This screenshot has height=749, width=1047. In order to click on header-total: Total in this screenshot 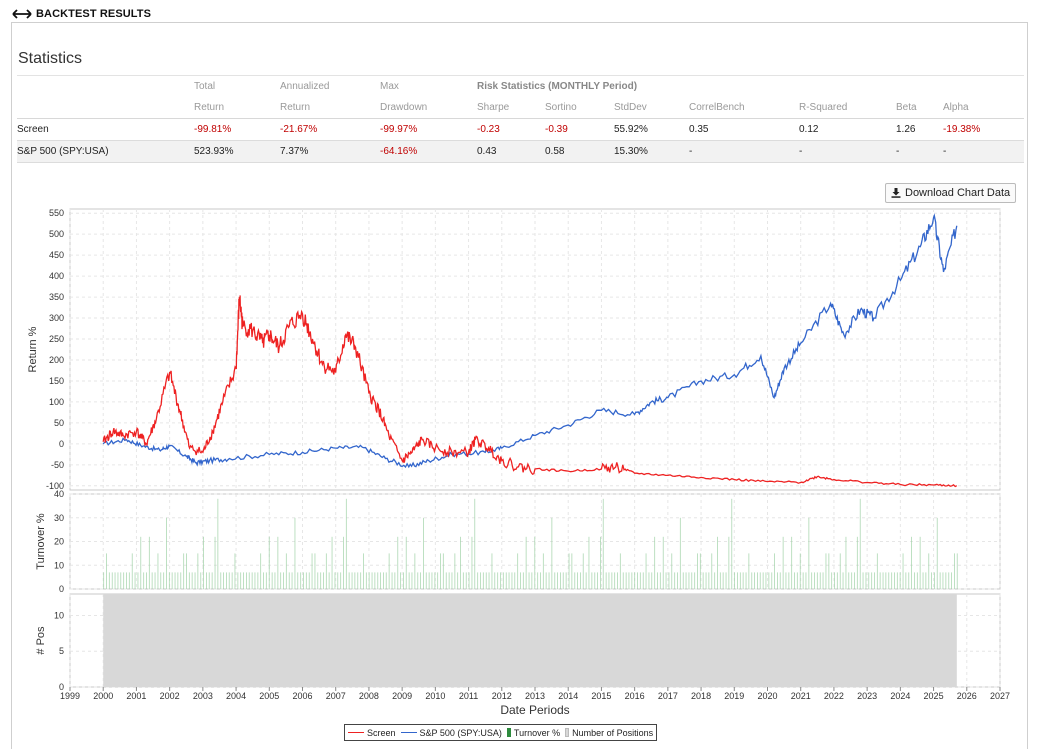, I will do `click(237, 86)`.